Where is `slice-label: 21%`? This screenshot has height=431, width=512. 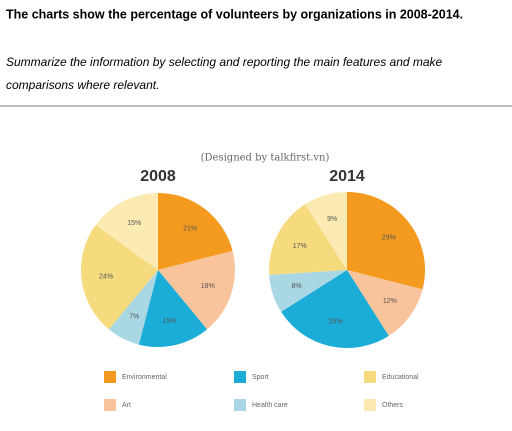
slice-label: 21% is located at coordinates (190, 228).